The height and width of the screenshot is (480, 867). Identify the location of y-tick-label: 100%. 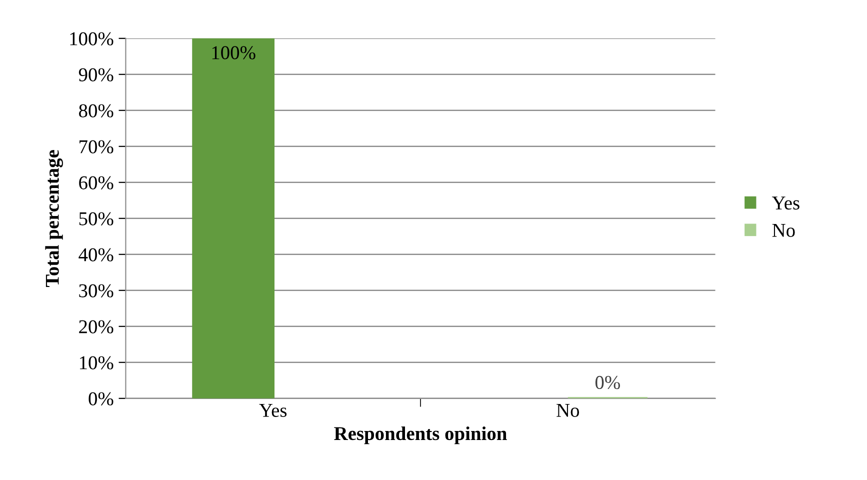
(92, 39).